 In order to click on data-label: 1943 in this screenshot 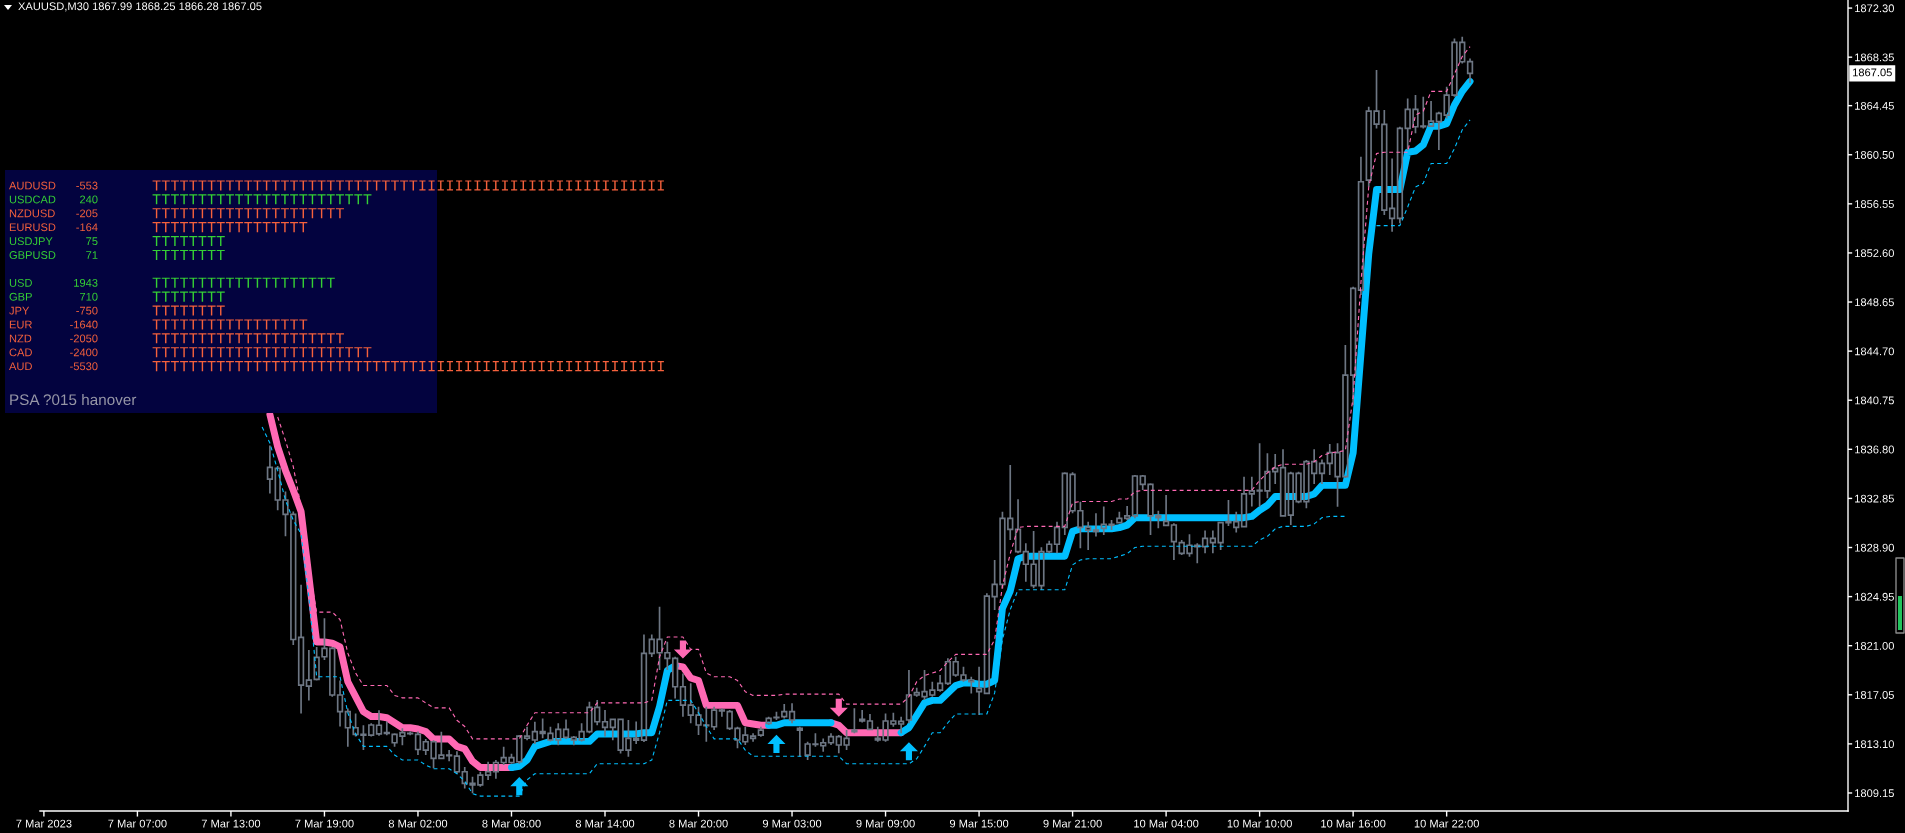, I will do `click(86, 282)`.